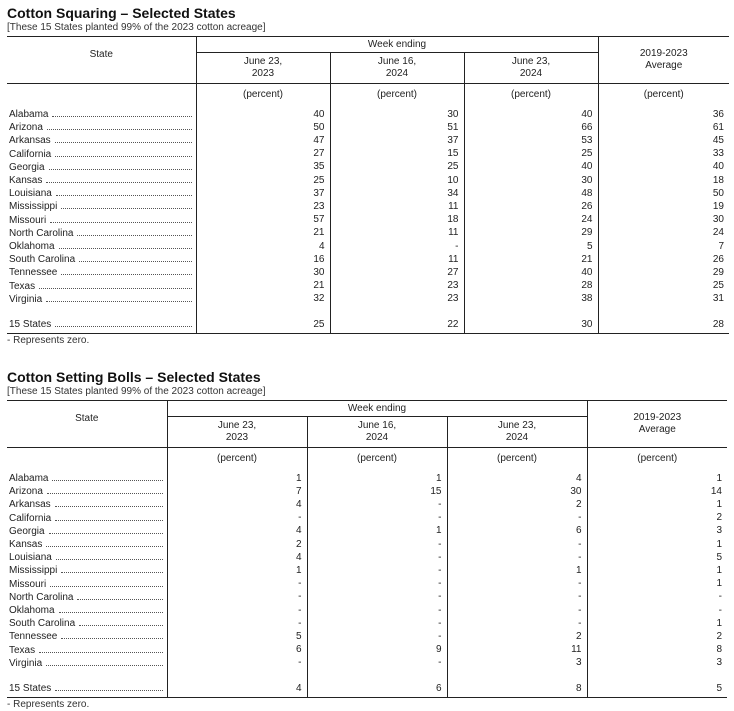  Describe the element at coordinates (516, 479) in the screenshot. I see `value-cell: 4` at that location.